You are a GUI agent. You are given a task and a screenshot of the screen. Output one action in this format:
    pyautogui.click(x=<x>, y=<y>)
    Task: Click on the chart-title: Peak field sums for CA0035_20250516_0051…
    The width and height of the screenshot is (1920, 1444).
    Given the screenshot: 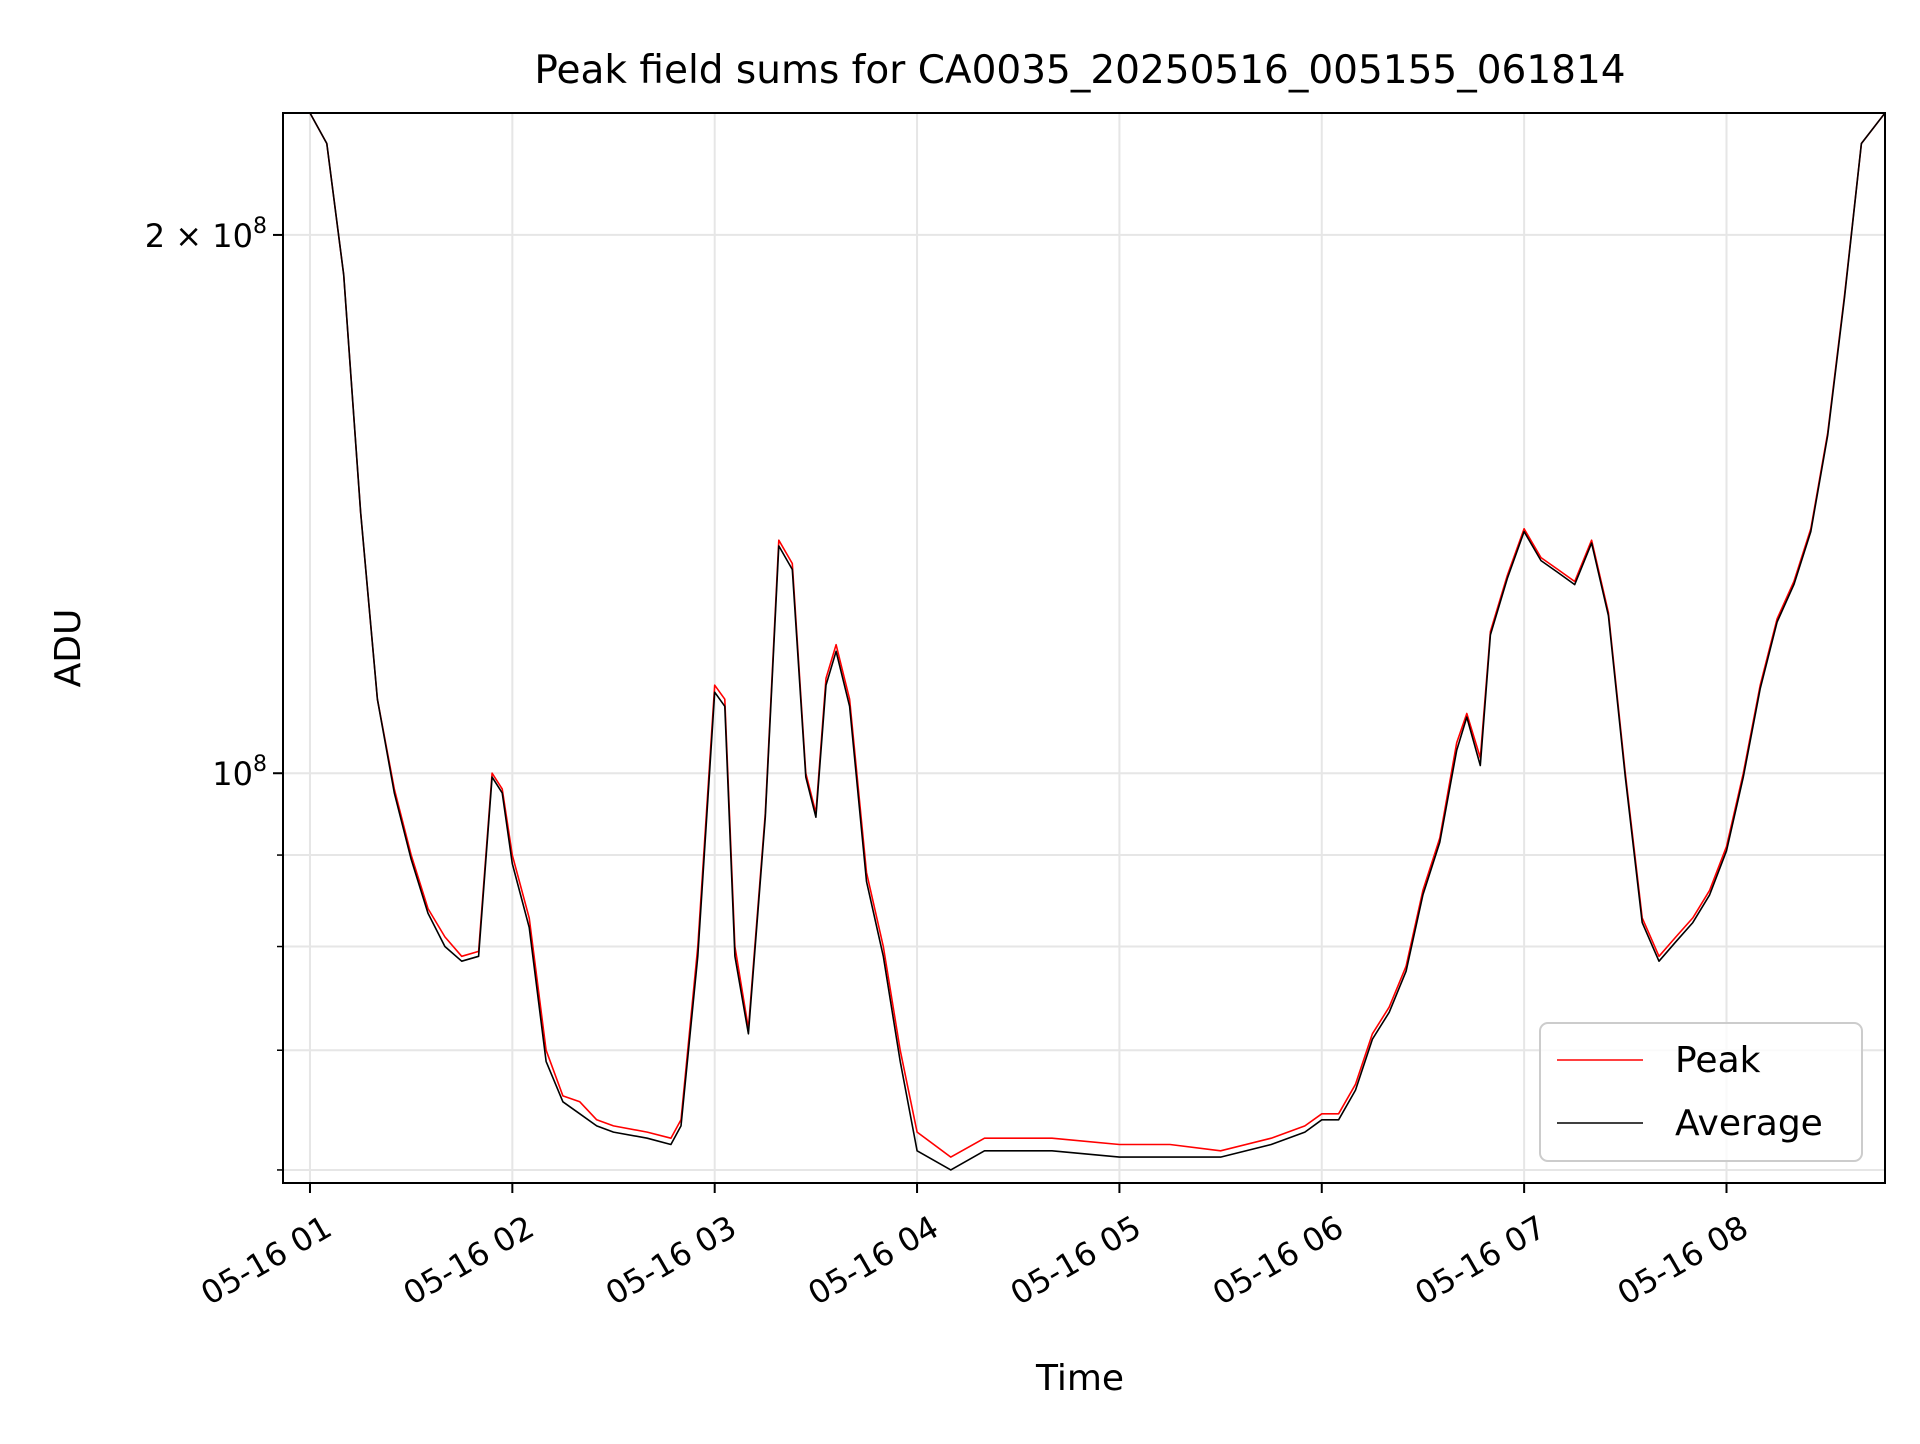 What is the action you would take?
    pyautogui.click(x=1079, y=70)
    